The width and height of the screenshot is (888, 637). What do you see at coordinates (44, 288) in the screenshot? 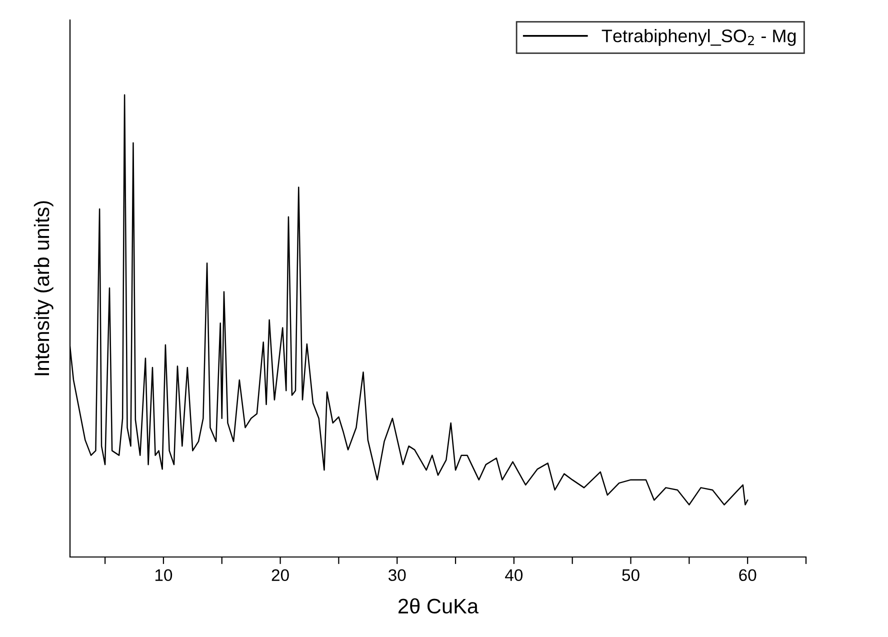
I see `y-axis-title: Intensity (arb units)` at bounding box center [44, 288].